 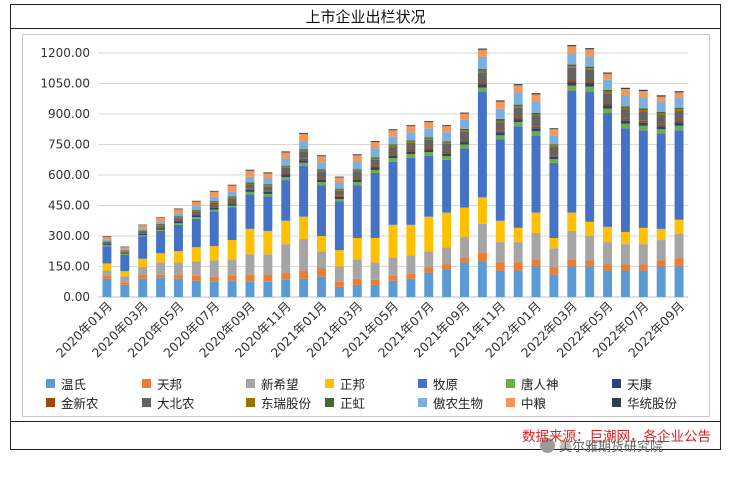 I want to click on legend-label: 牧原, so click(x=446, y=384).